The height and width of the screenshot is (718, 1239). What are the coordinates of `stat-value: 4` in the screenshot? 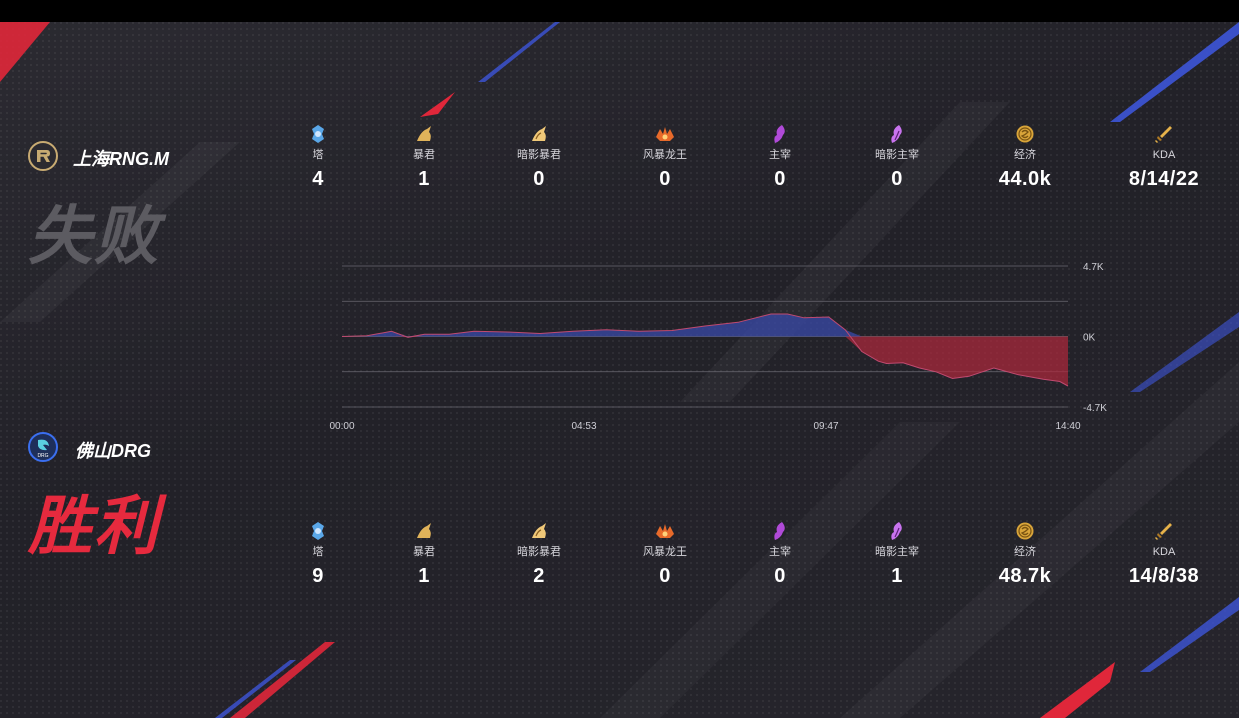 It's located at (318, 179).